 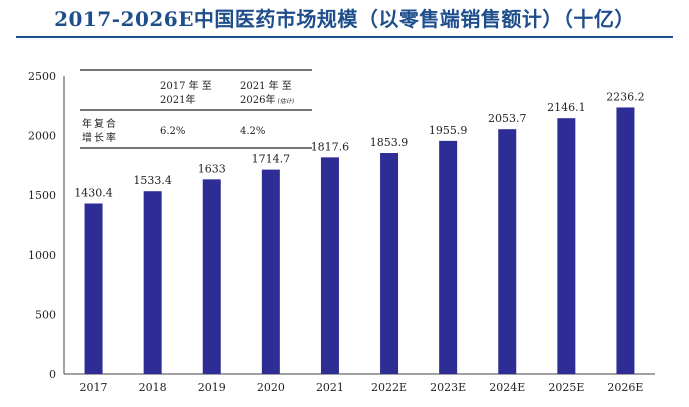 I want to click on data-label: 1955.9, so click(x=448, y=130).